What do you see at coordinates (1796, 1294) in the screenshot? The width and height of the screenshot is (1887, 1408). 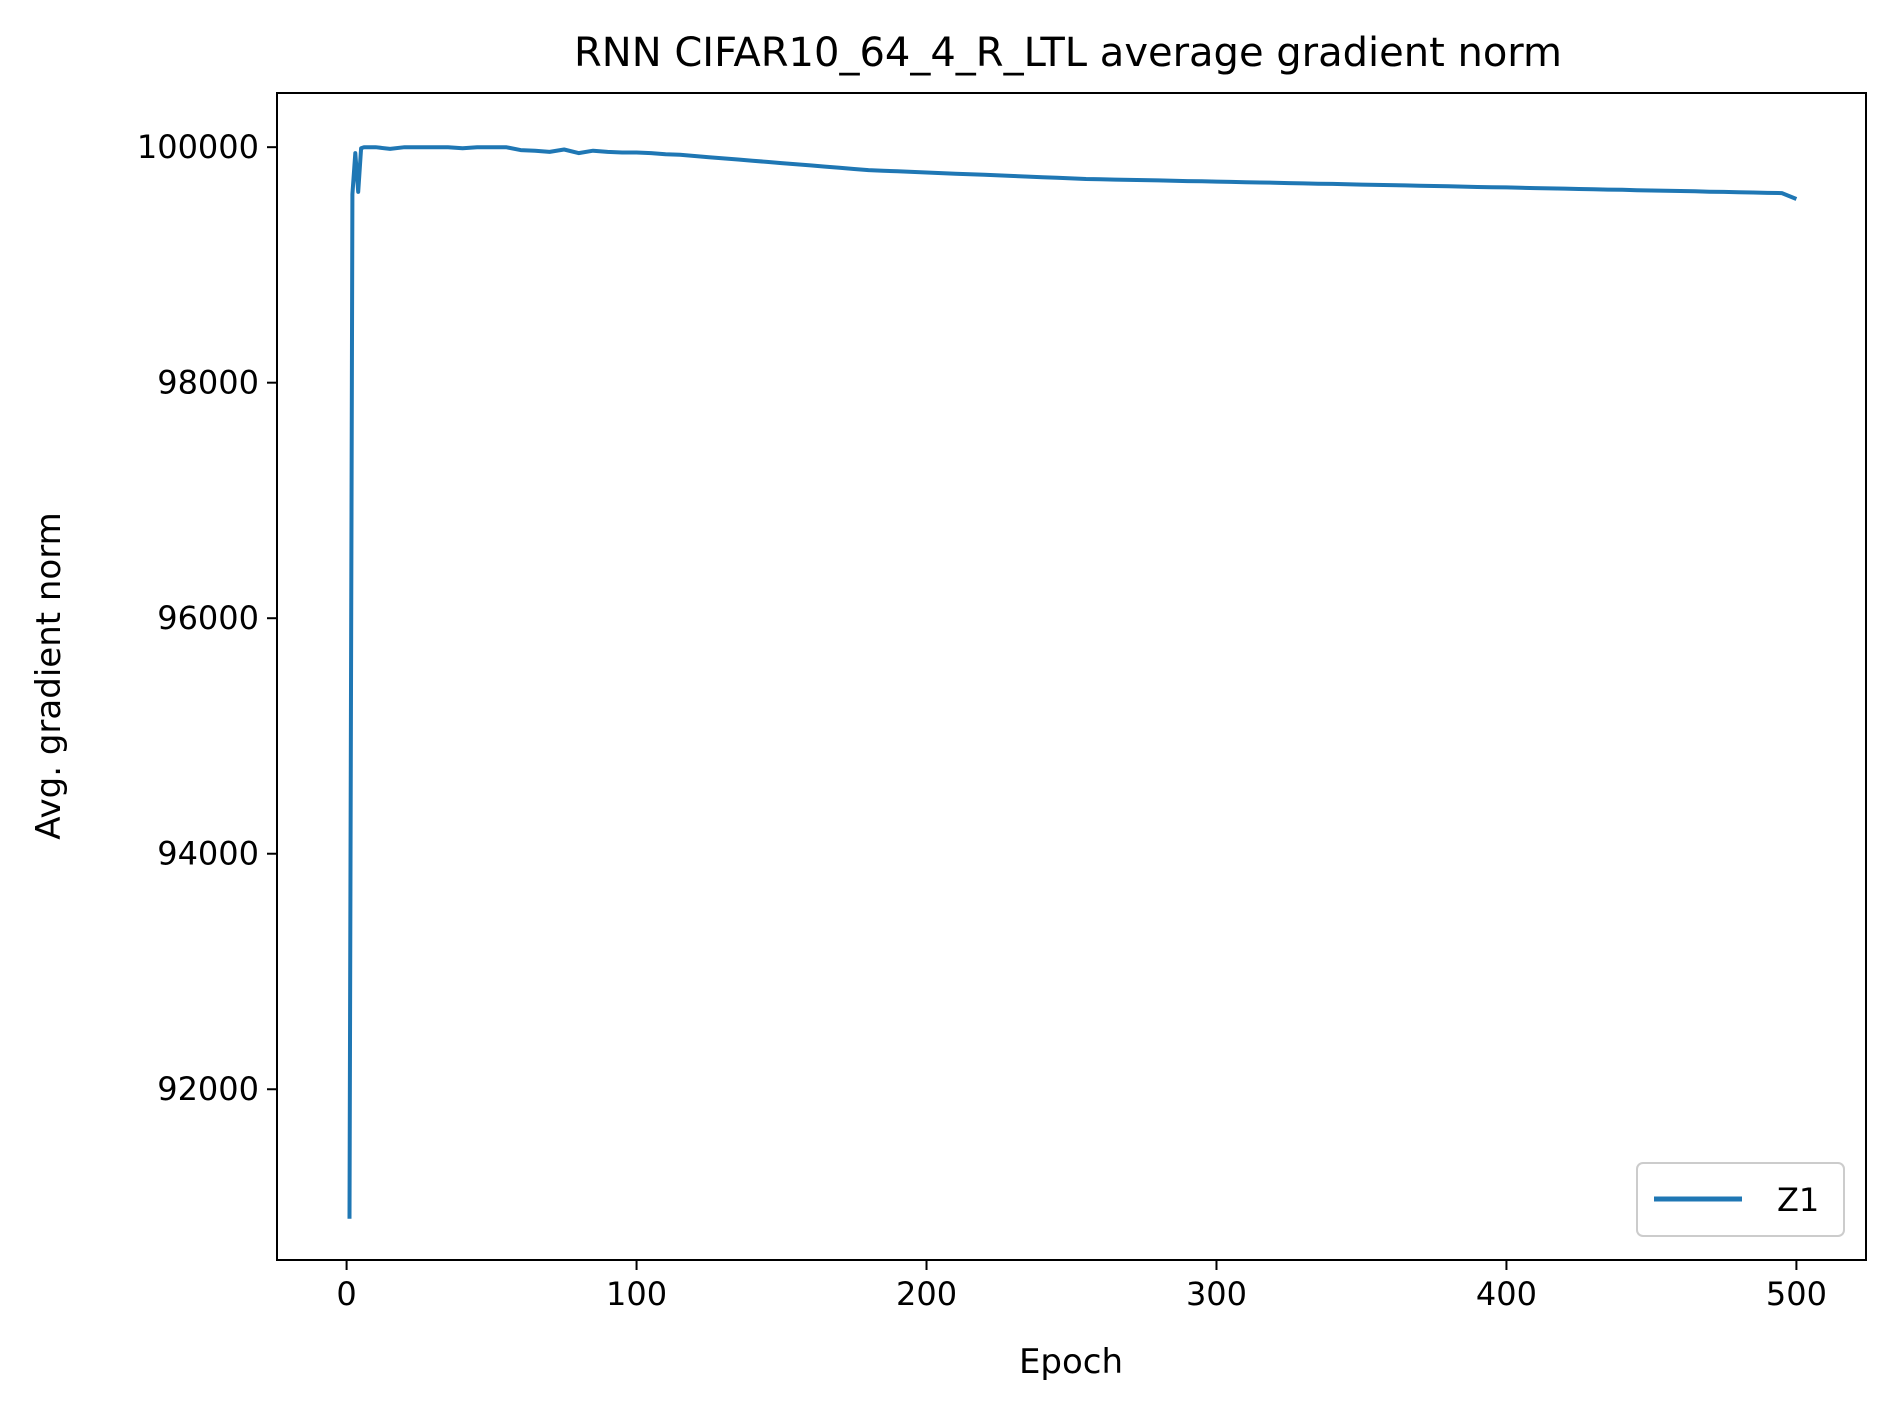 I see `x-tick-label: 500` at bounding box center [1796, 1294].